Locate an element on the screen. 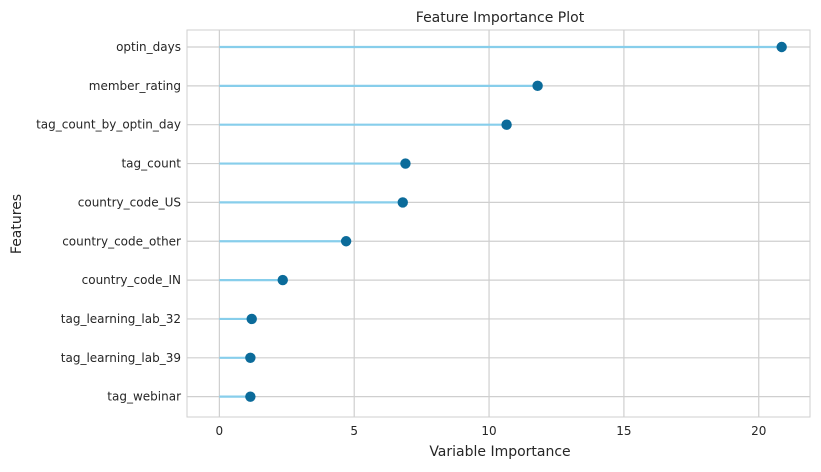 The width and height of the screenshot is (821, 472). y-axis-label: Features is located at coordinates (17, 224).